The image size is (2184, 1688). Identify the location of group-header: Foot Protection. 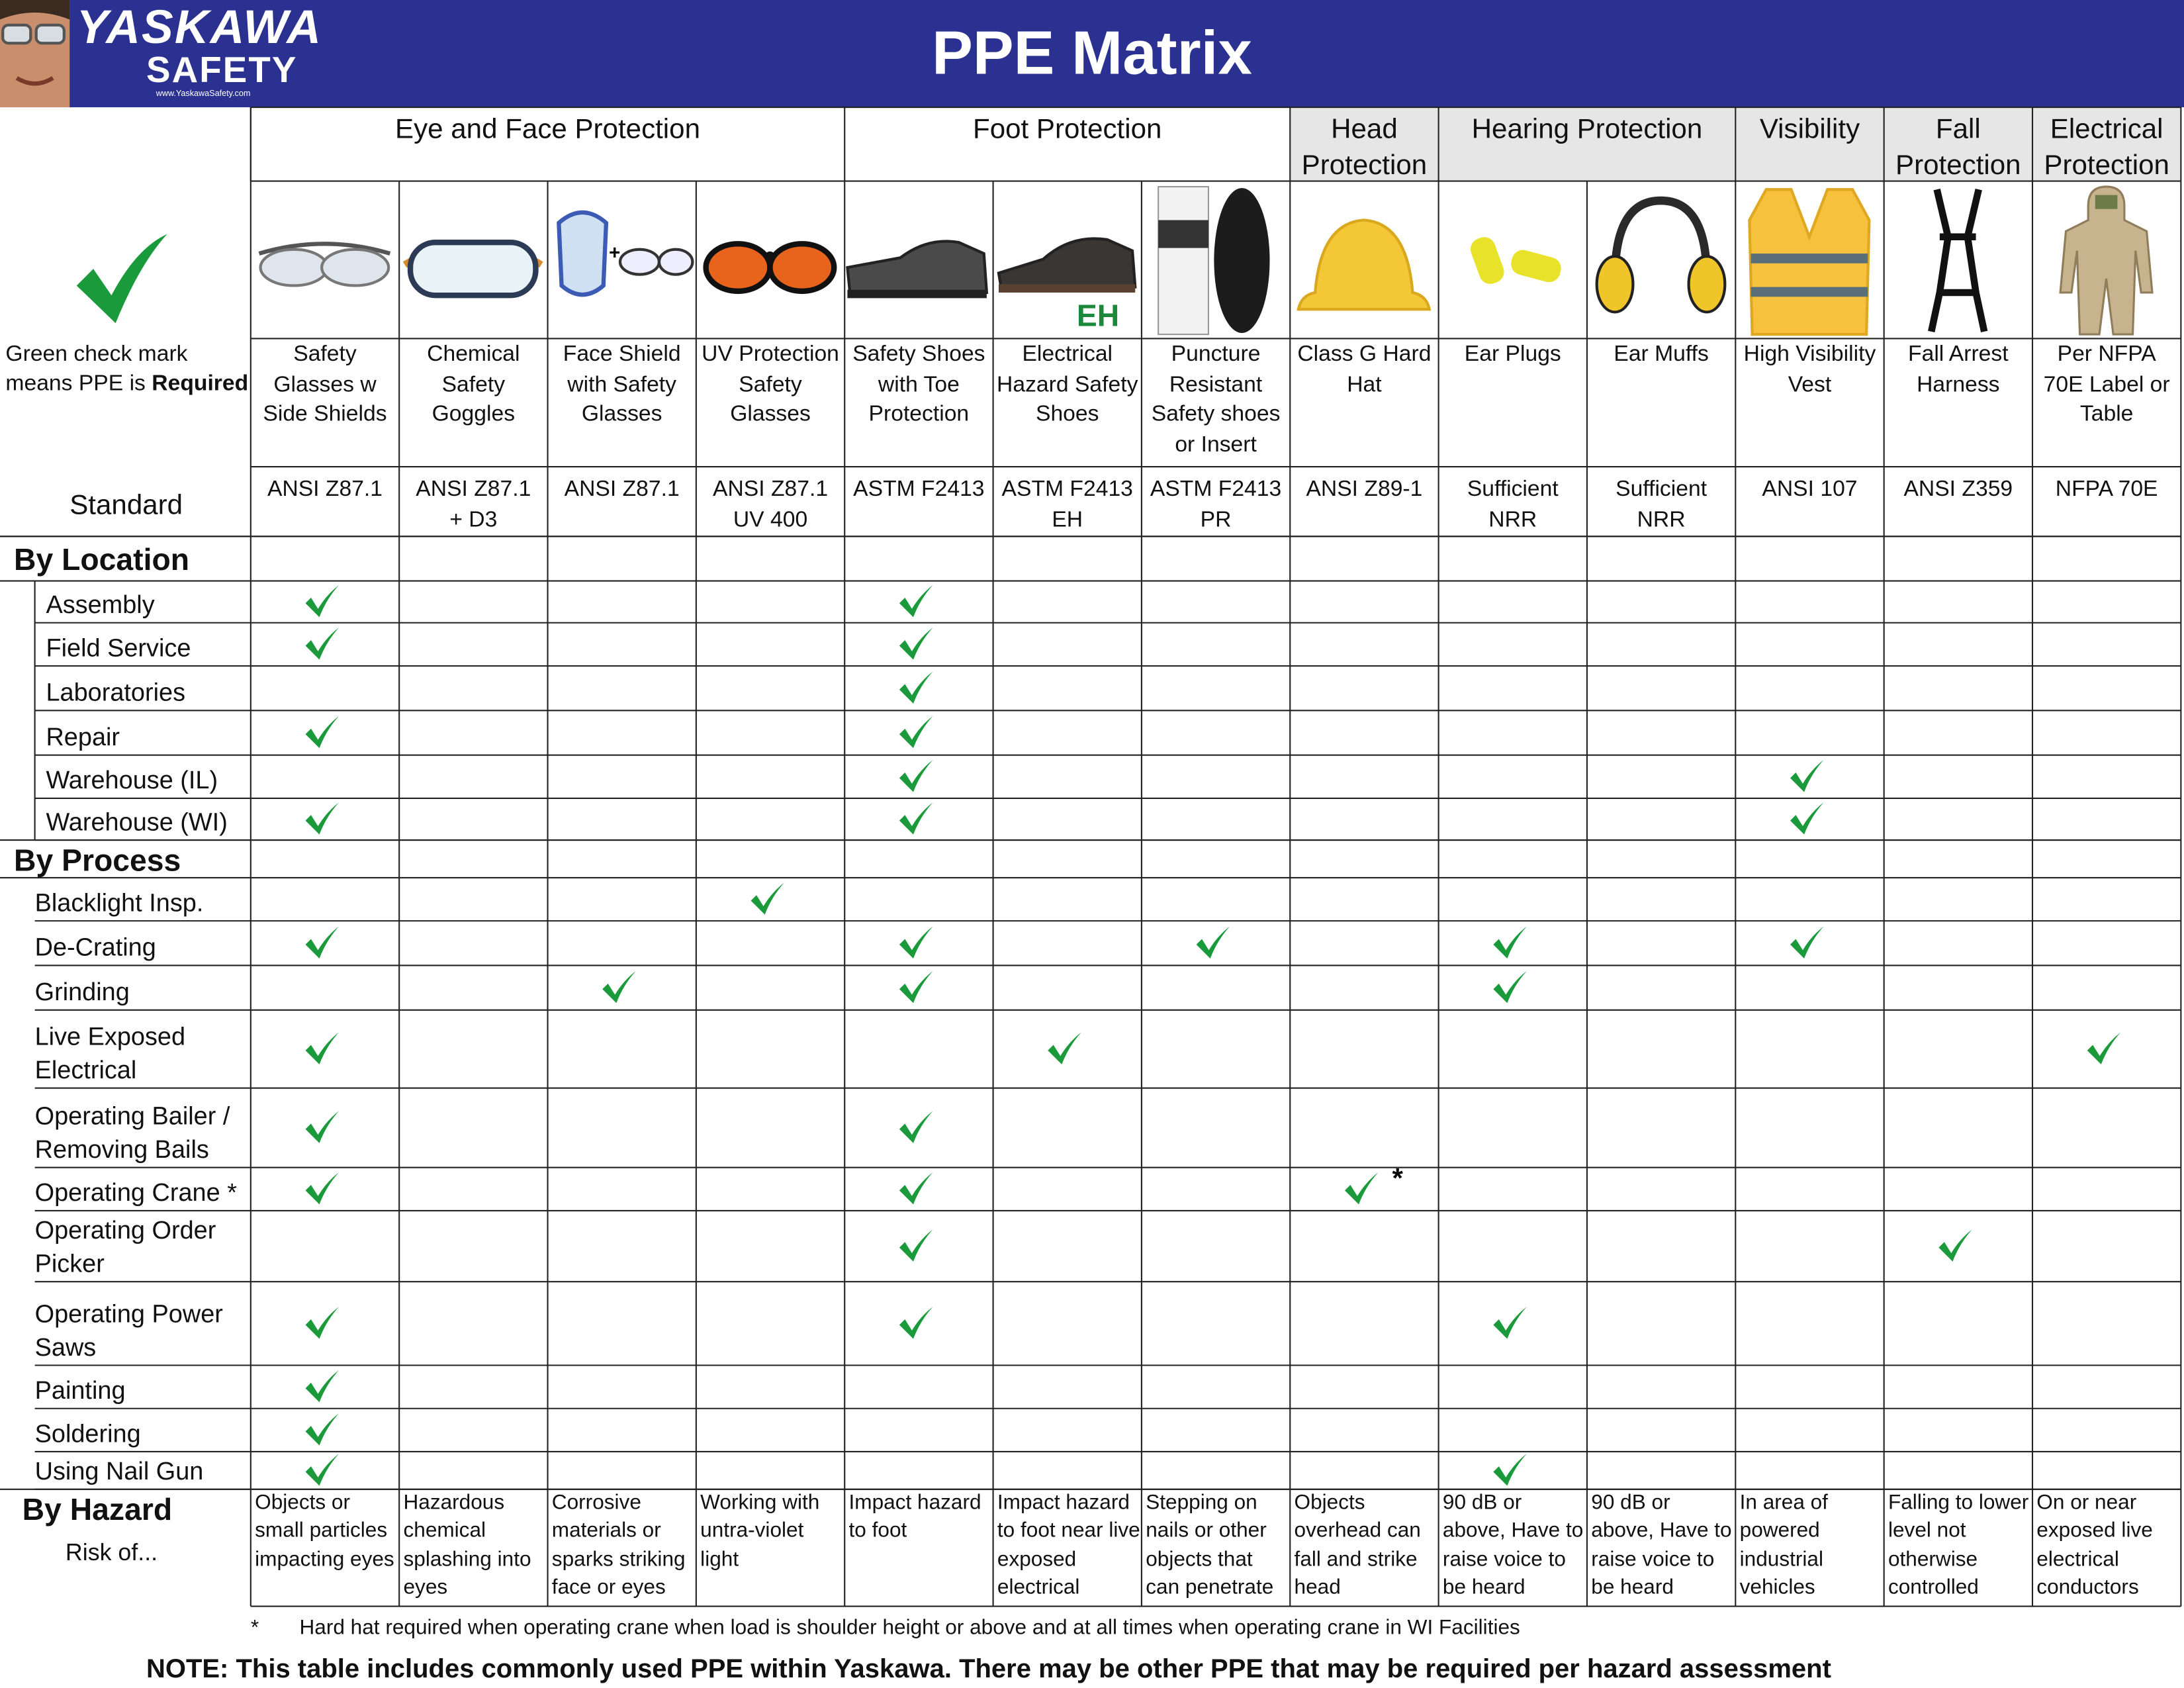
(1067, 129).